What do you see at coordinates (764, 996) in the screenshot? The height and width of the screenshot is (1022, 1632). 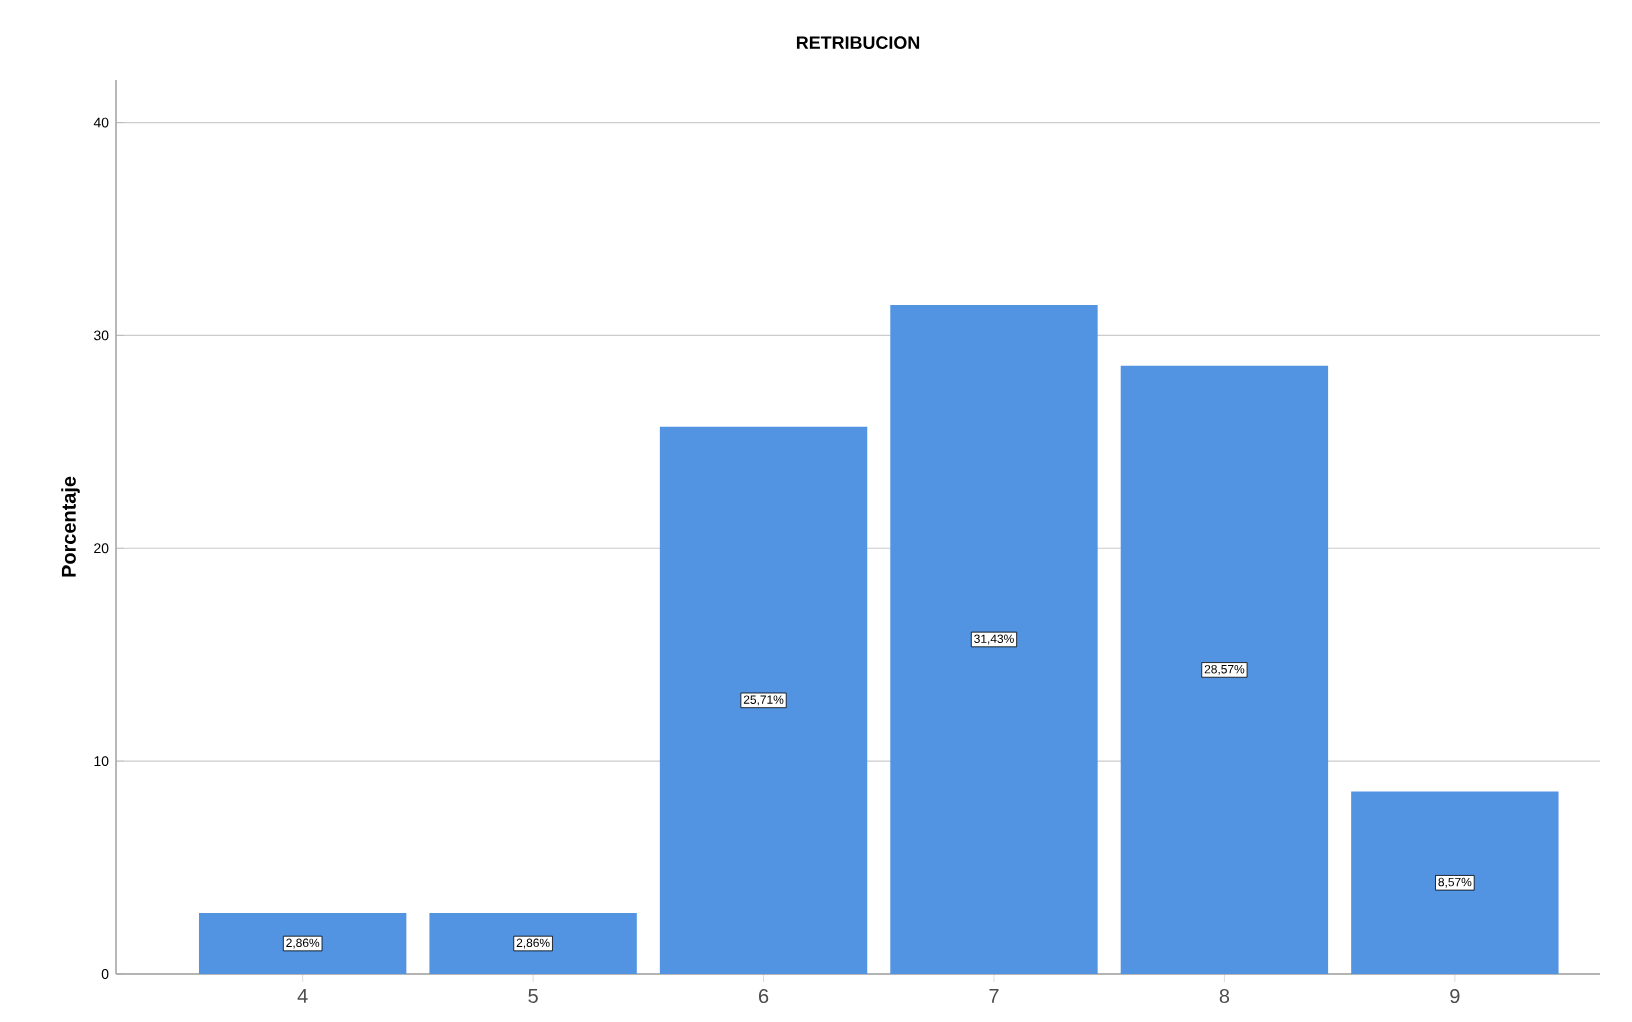 I see `x-tick-label: 6` at bounding box center [764, 996].